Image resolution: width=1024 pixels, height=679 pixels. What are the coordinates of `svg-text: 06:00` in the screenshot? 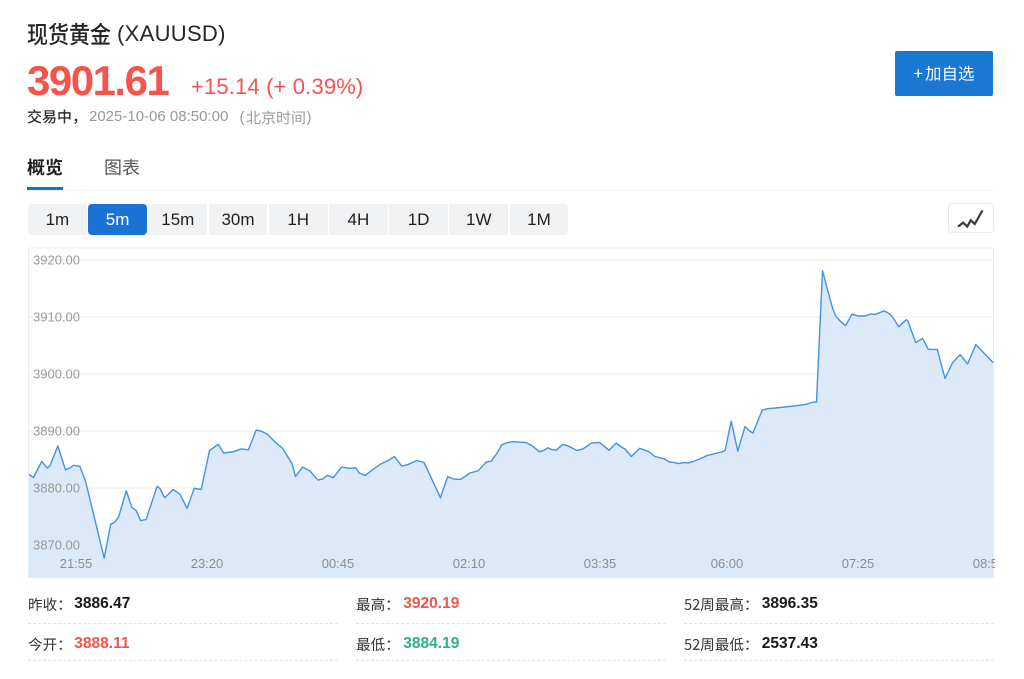 It's located at (727, 563).